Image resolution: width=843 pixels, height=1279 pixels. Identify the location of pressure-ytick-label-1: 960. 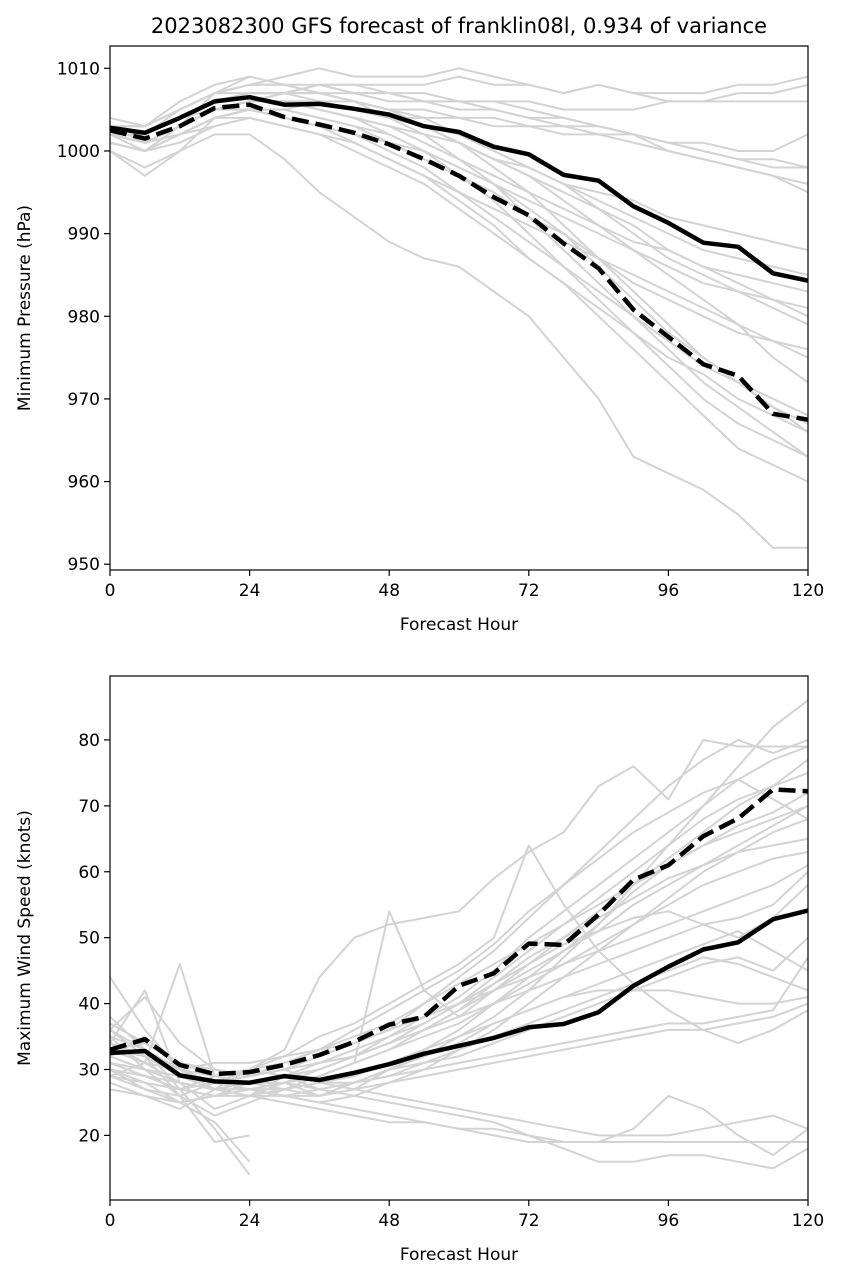
(84, 483).